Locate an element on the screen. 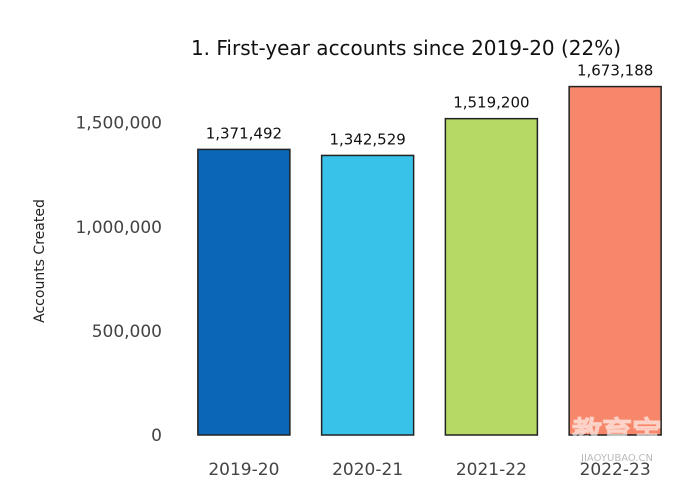  data-labels-layer: 1,371,492 1,342,529 1,519,200 1,673,188 is located at coordinates (430, 105).